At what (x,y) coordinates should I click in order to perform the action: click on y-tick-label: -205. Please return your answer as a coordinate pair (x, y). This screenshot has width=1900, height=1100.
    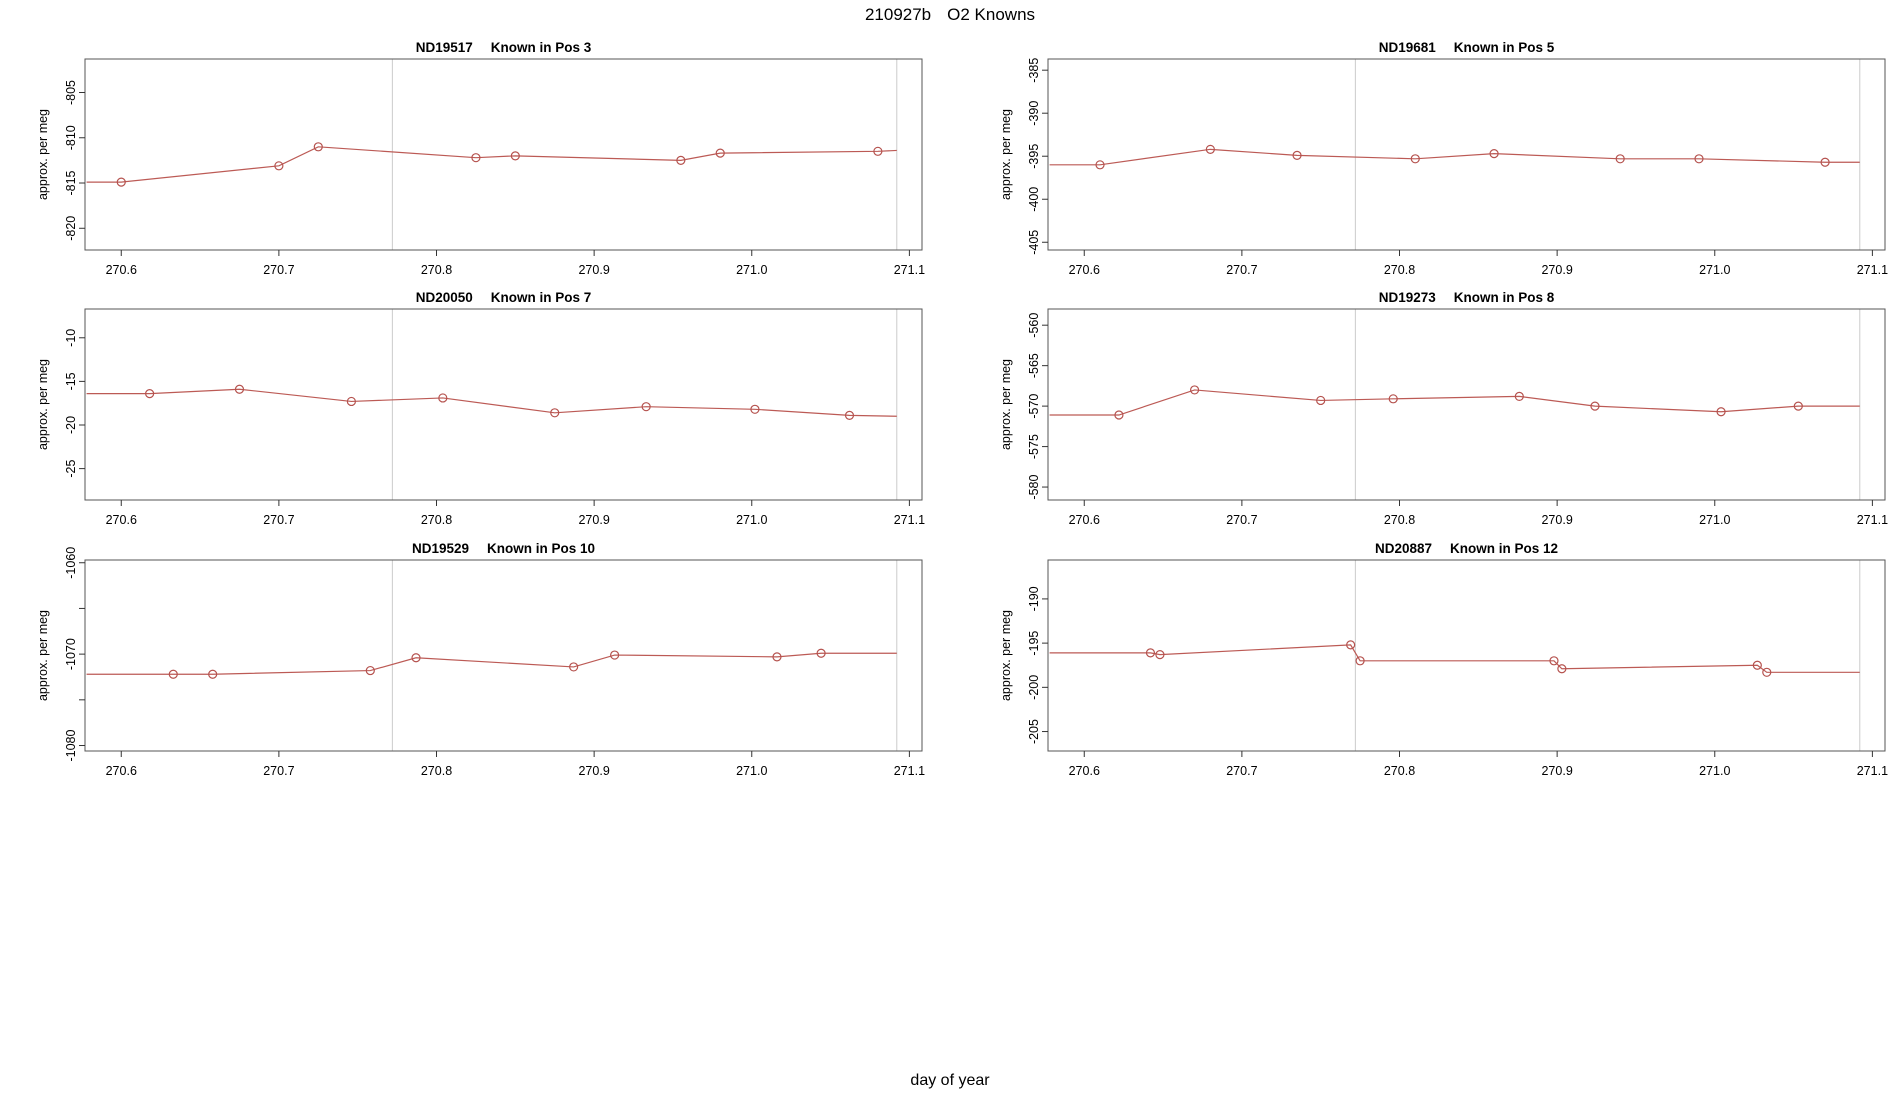
    Looking at the image, I should click on (1034, 731).